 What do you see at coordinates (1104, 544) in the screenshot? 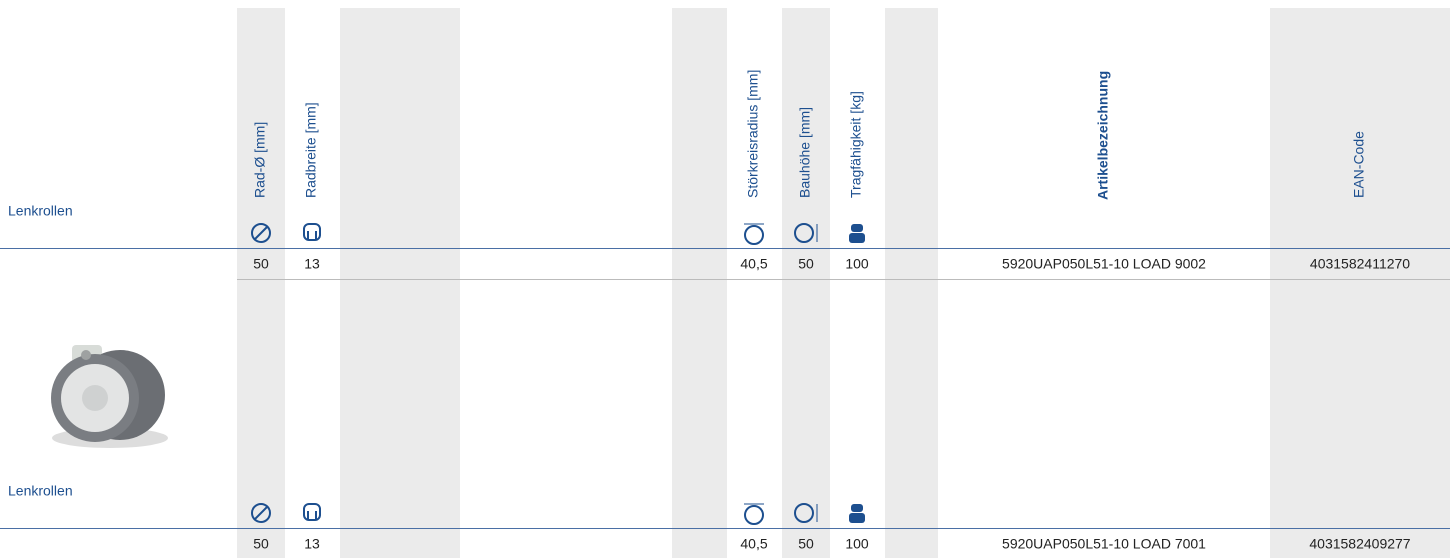
I see `cell: 5920UAP050L51-10 LOAD 7001` at bounding box center [1104, 544].